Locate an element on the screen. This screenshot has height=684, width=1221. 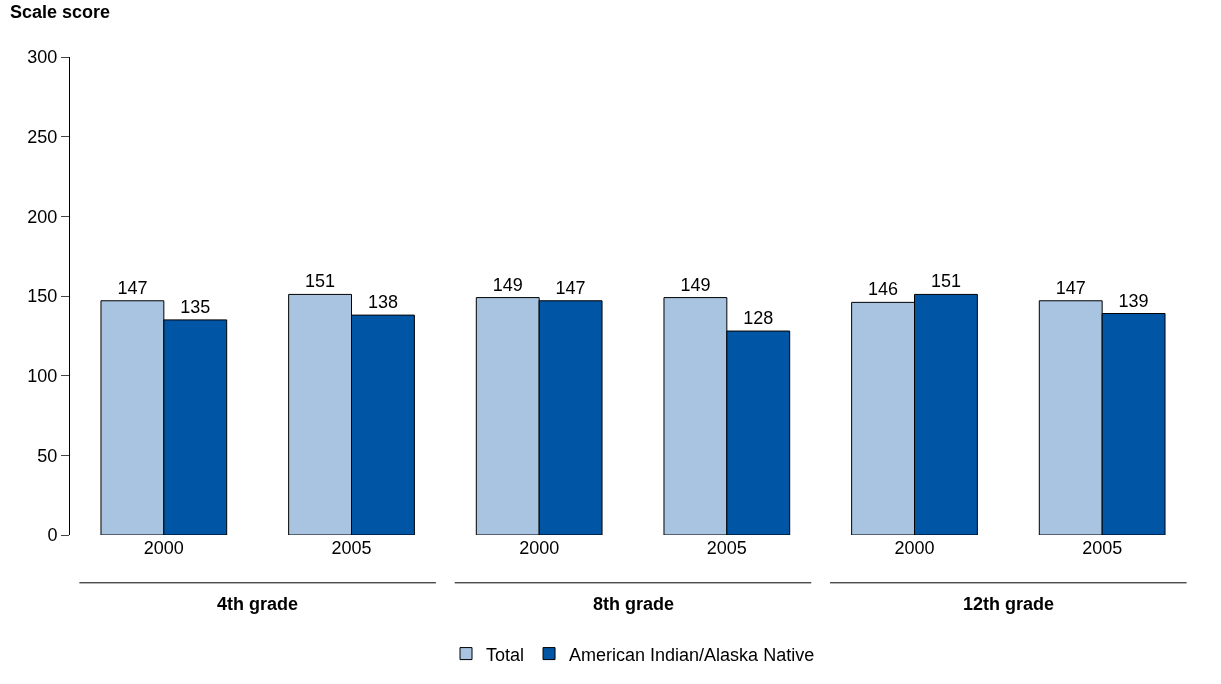
y-axis-title: Scale score is located at coordinates (60, 12).